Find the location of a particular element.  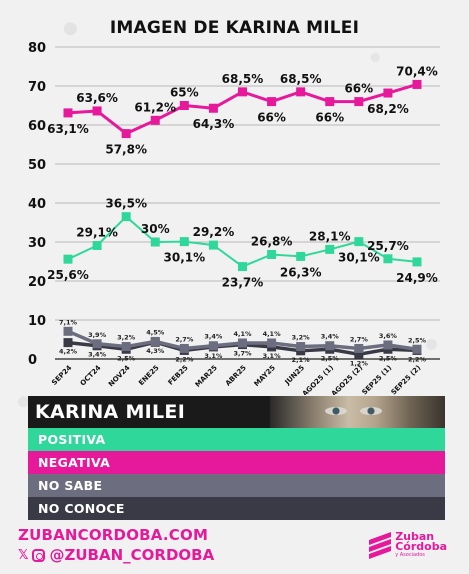

data-label-negativa: 61,2% is located at coordinates (155, 107).